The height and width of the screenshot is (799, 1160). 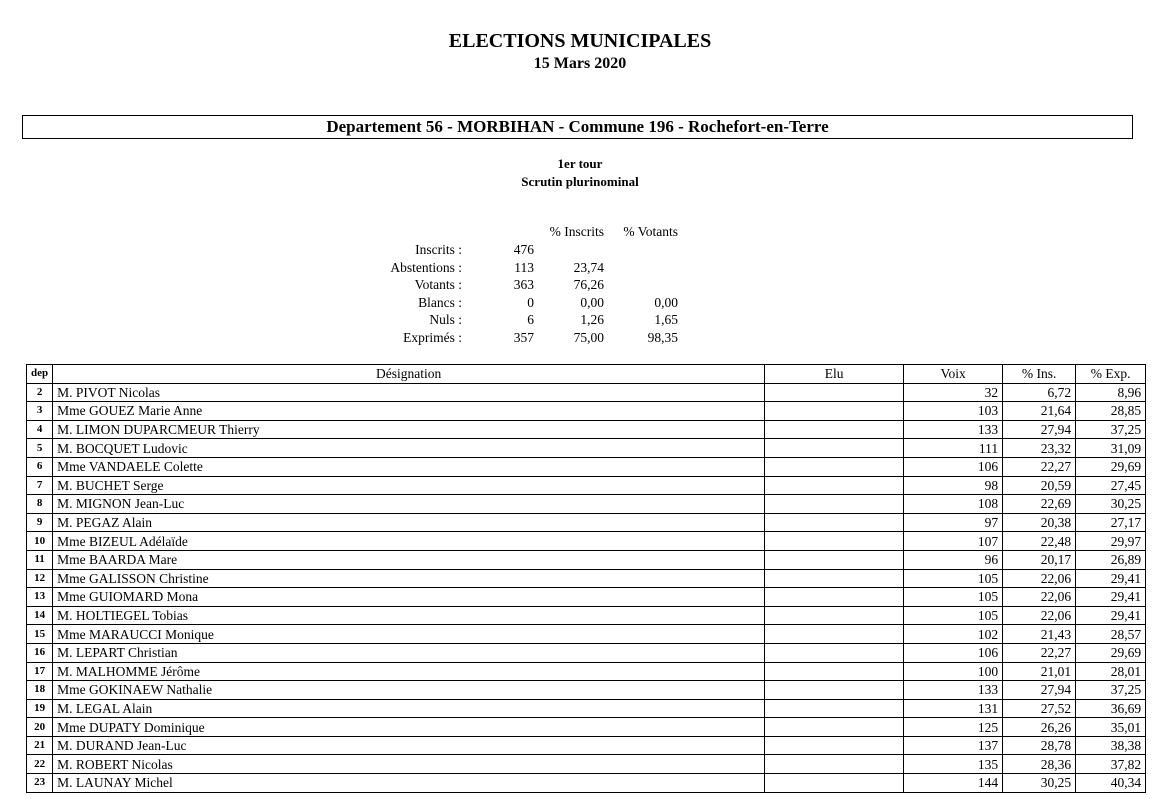 What do you see at coordinates (953, 411) in the screenshot?
I see `cell-voix: 103` at bounding box center [953, 411].